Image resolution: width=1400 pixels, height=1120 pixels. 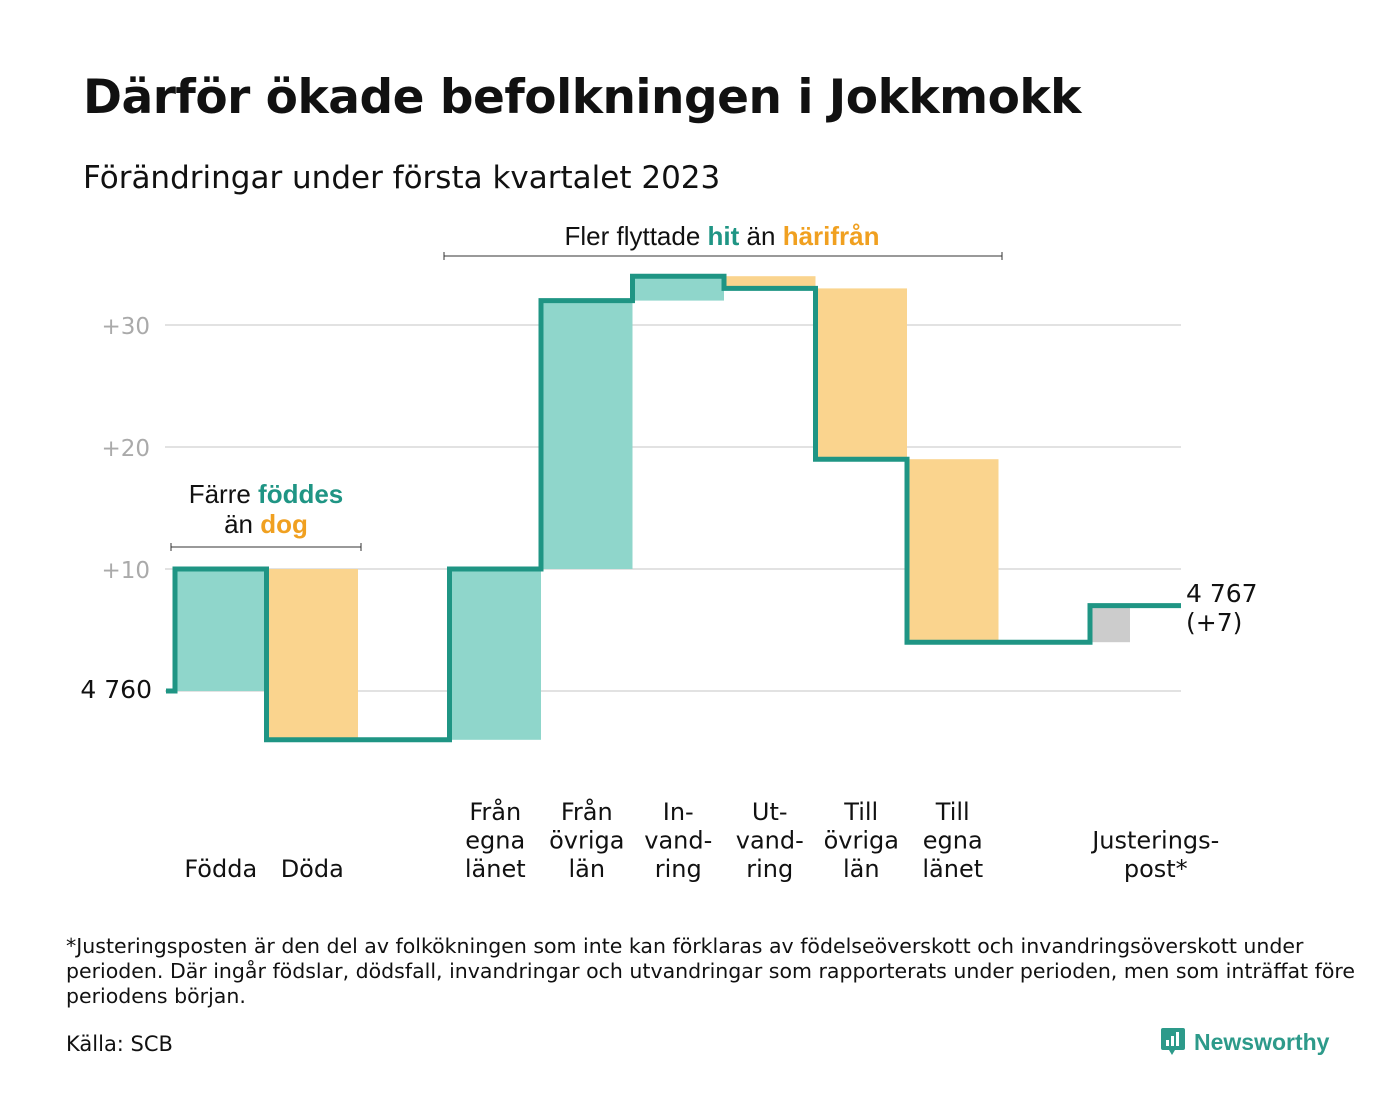 What do you see at coordinates (220, 869) in the screenshot?
I see `x-category-label: Födda` at bounding box center [220, 869].